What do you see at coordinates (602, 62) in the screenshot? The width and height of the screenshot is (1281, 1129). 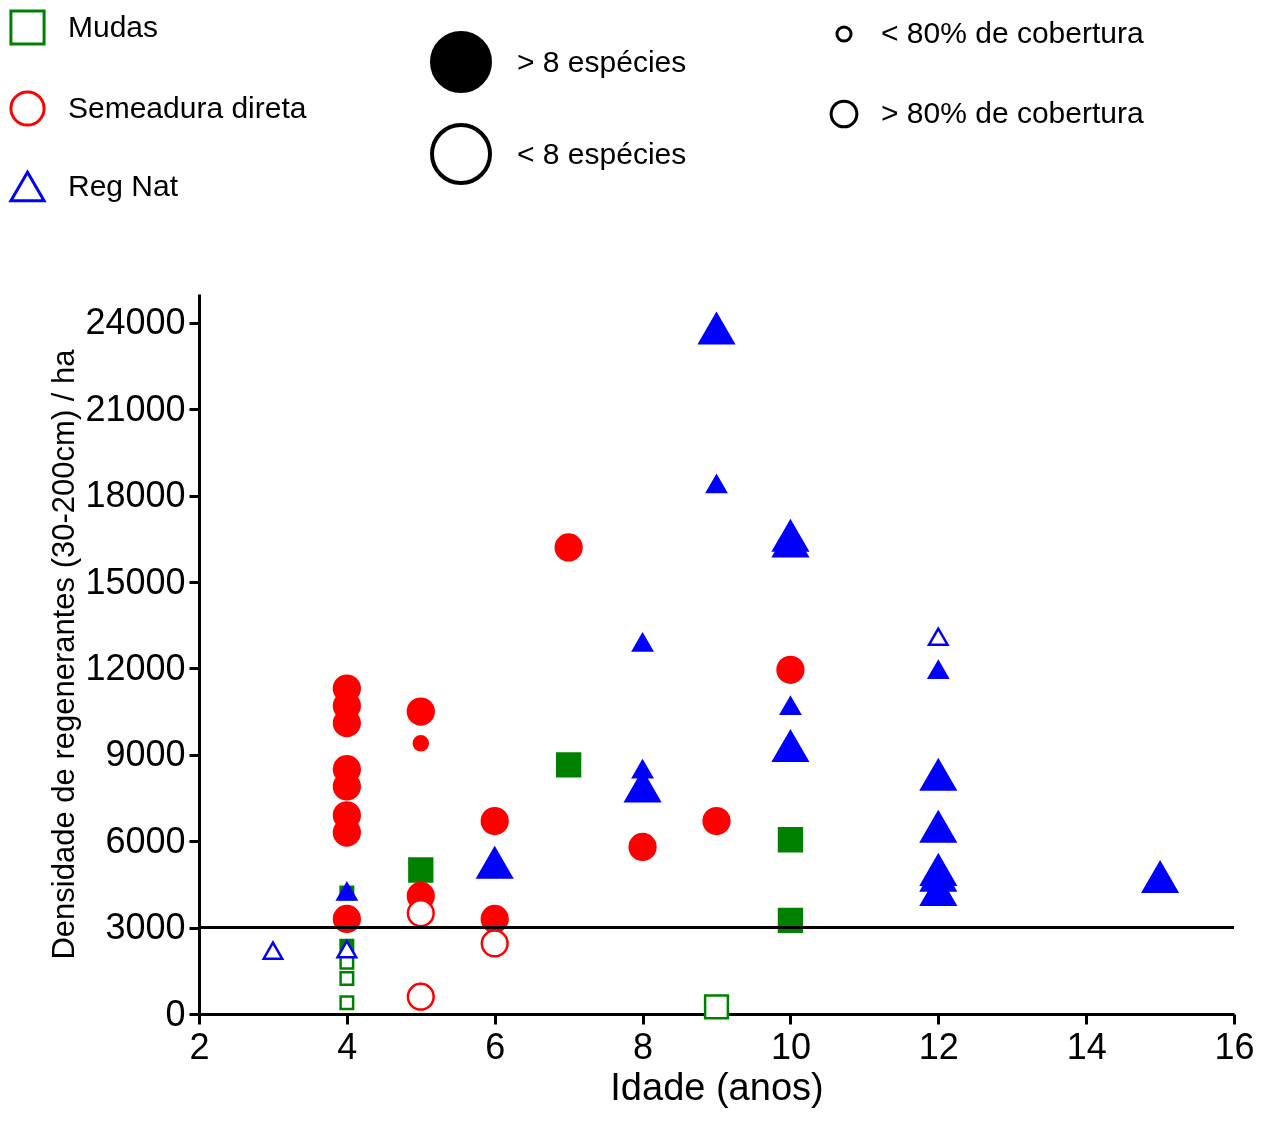 I see `text: > 8 espécies` at bounding box center [602, 62].